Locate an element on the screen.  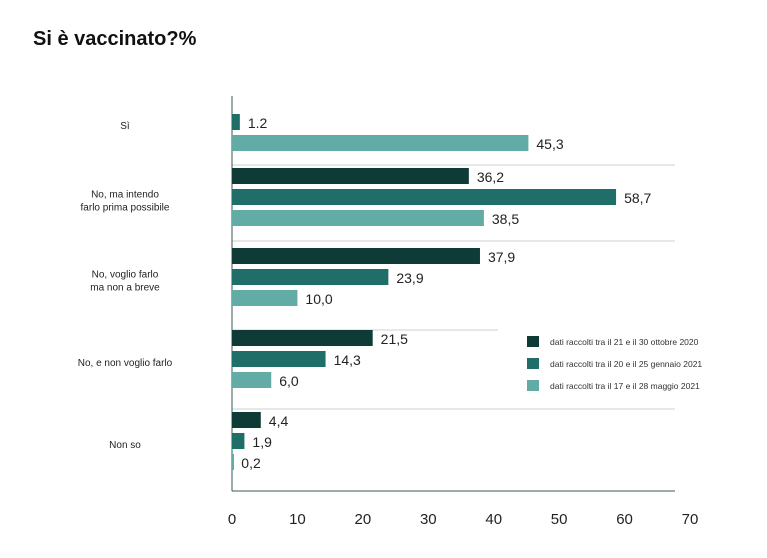
x-tick-label: 70 is located at coordinates (690, 519).